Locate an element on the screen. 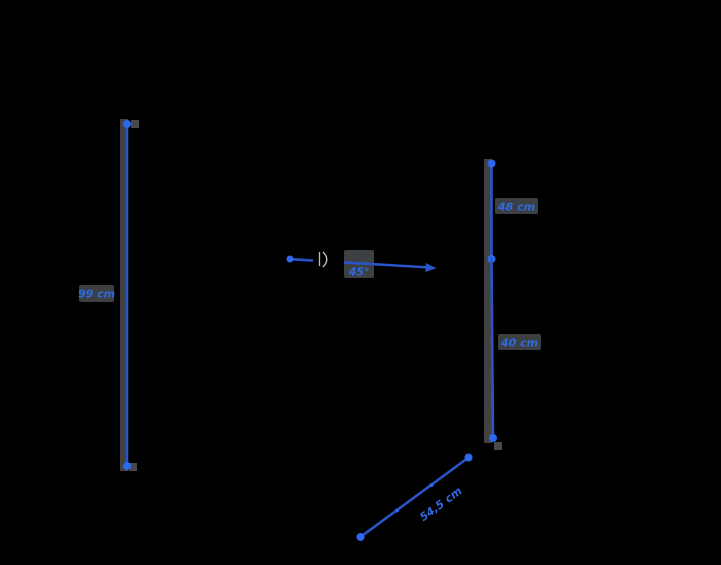  measure-label: 99 cm is located at coordinates (96, 294).